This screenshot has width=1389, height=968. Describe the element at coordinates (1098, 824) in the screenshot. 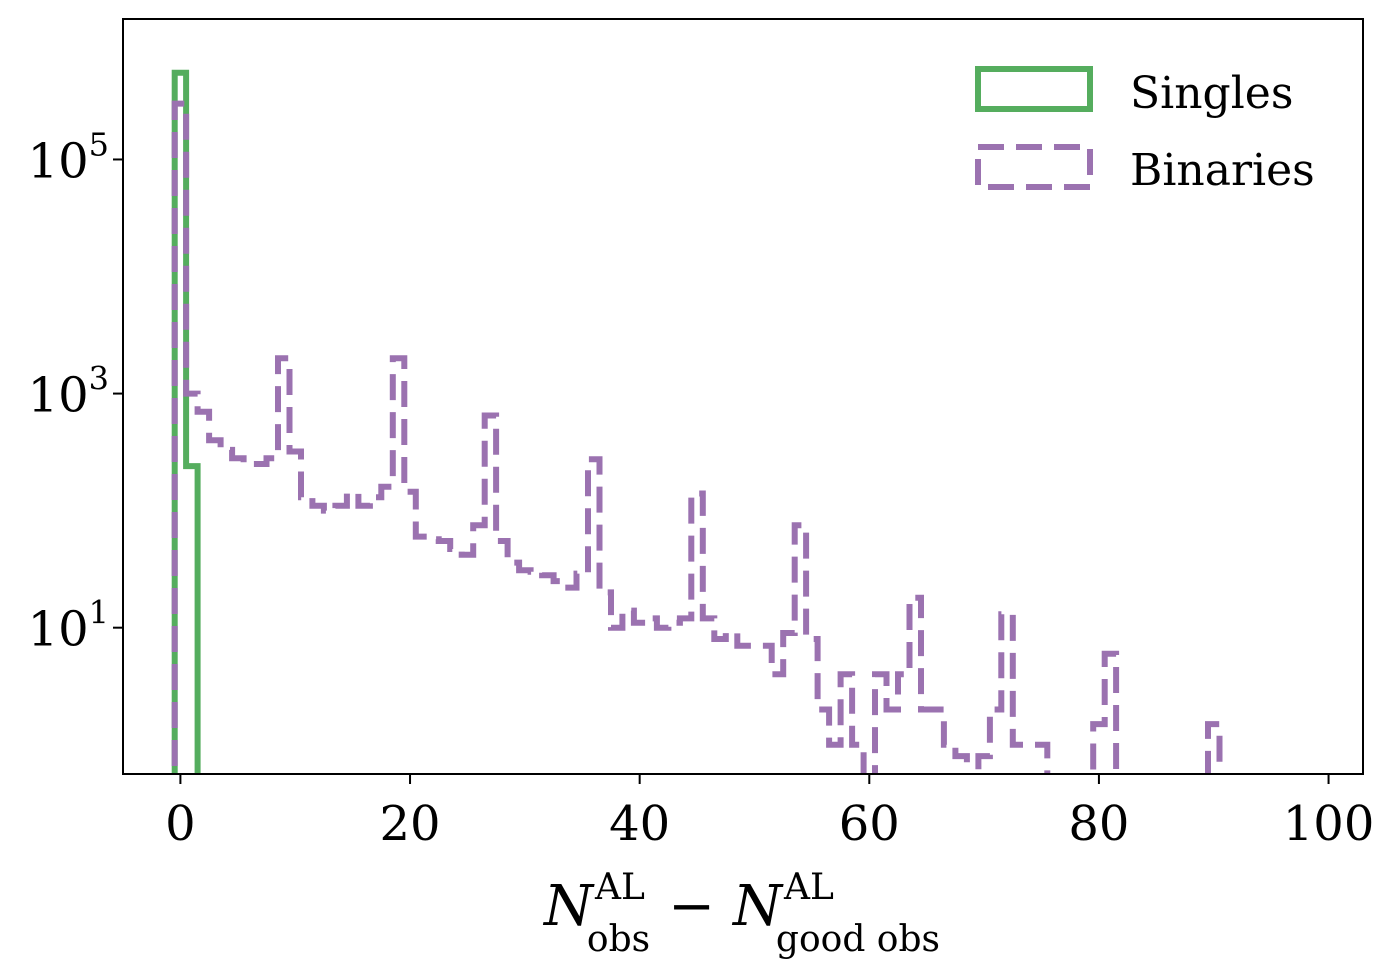

I see `x-tick-label: 80` at that location.